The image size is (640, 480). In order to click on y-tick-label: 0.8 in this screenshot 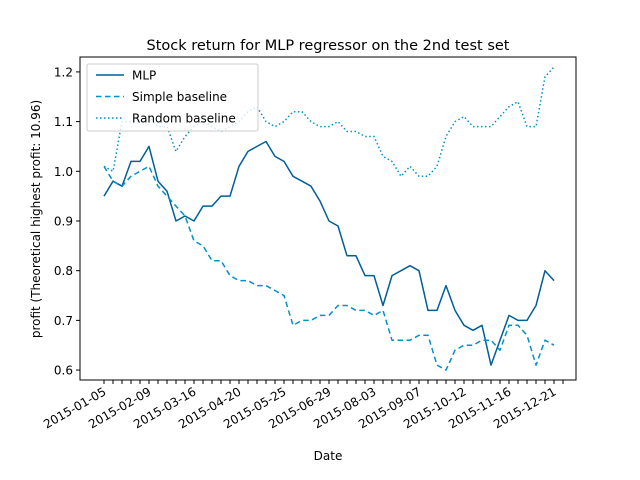, I will do `click(63, 271)`.